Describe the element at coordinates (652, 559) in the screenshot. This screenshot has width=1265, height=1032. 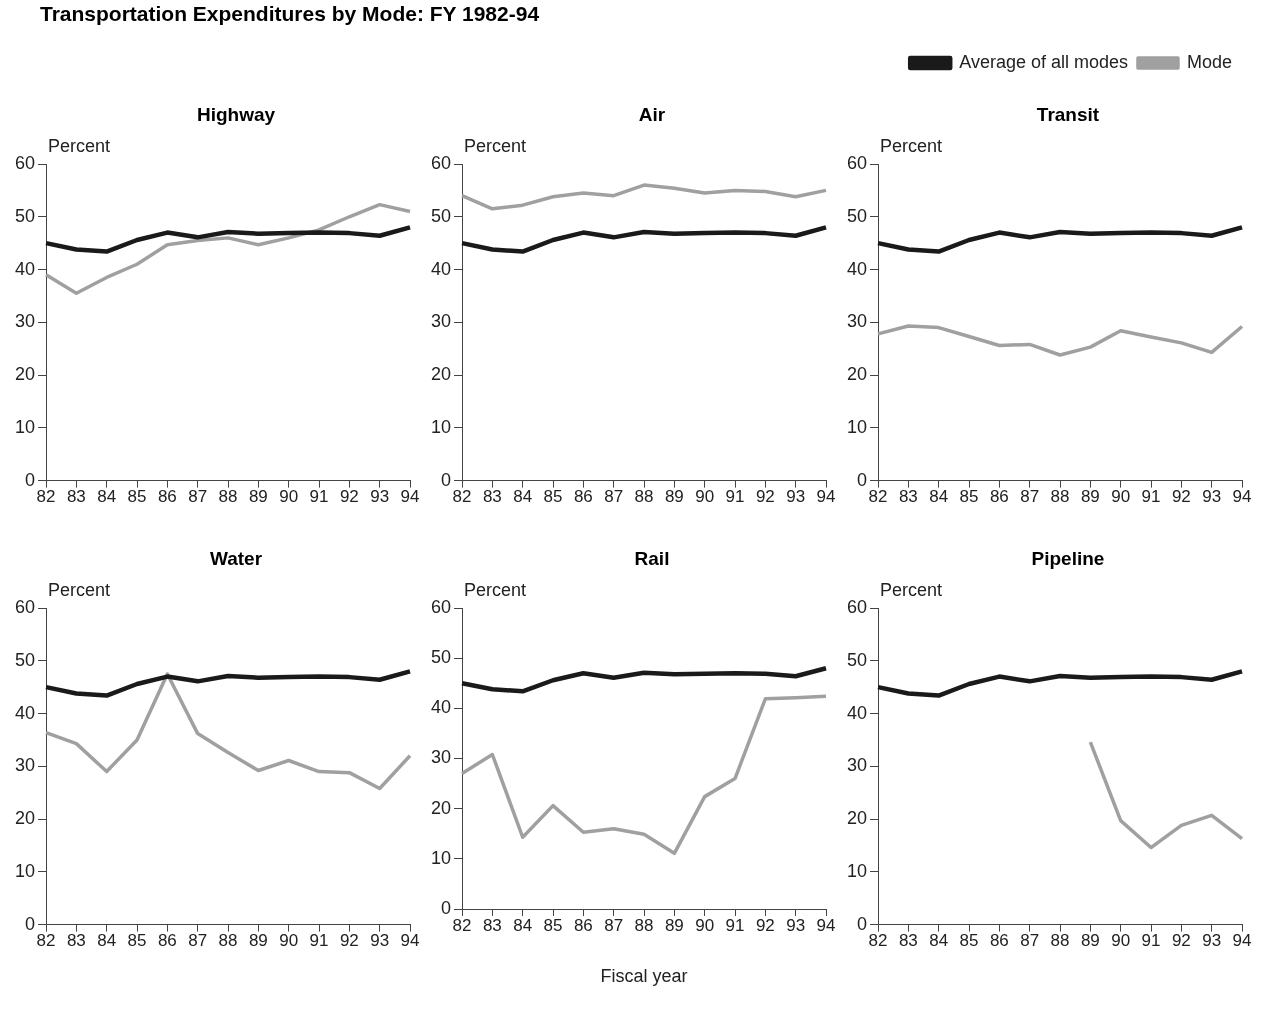
I see `chart-subtitle: Rail` at that location.